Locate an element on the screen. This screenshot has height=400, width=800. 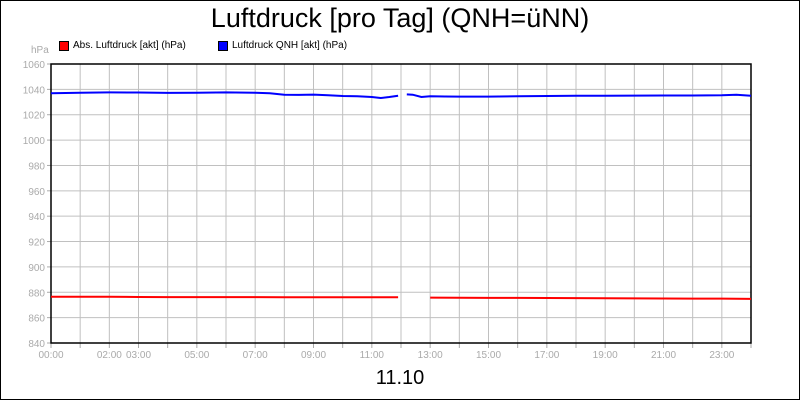
x-tick-label: 03:00 is located at coordinates (138, 355).